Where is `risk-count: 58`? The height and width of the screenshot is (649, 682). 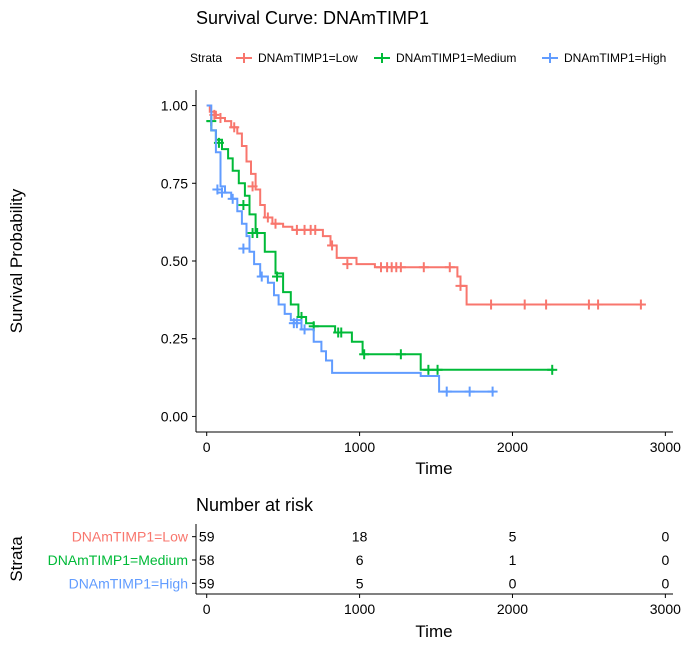 risk-count: 58 is located at coordinates (207, 560).